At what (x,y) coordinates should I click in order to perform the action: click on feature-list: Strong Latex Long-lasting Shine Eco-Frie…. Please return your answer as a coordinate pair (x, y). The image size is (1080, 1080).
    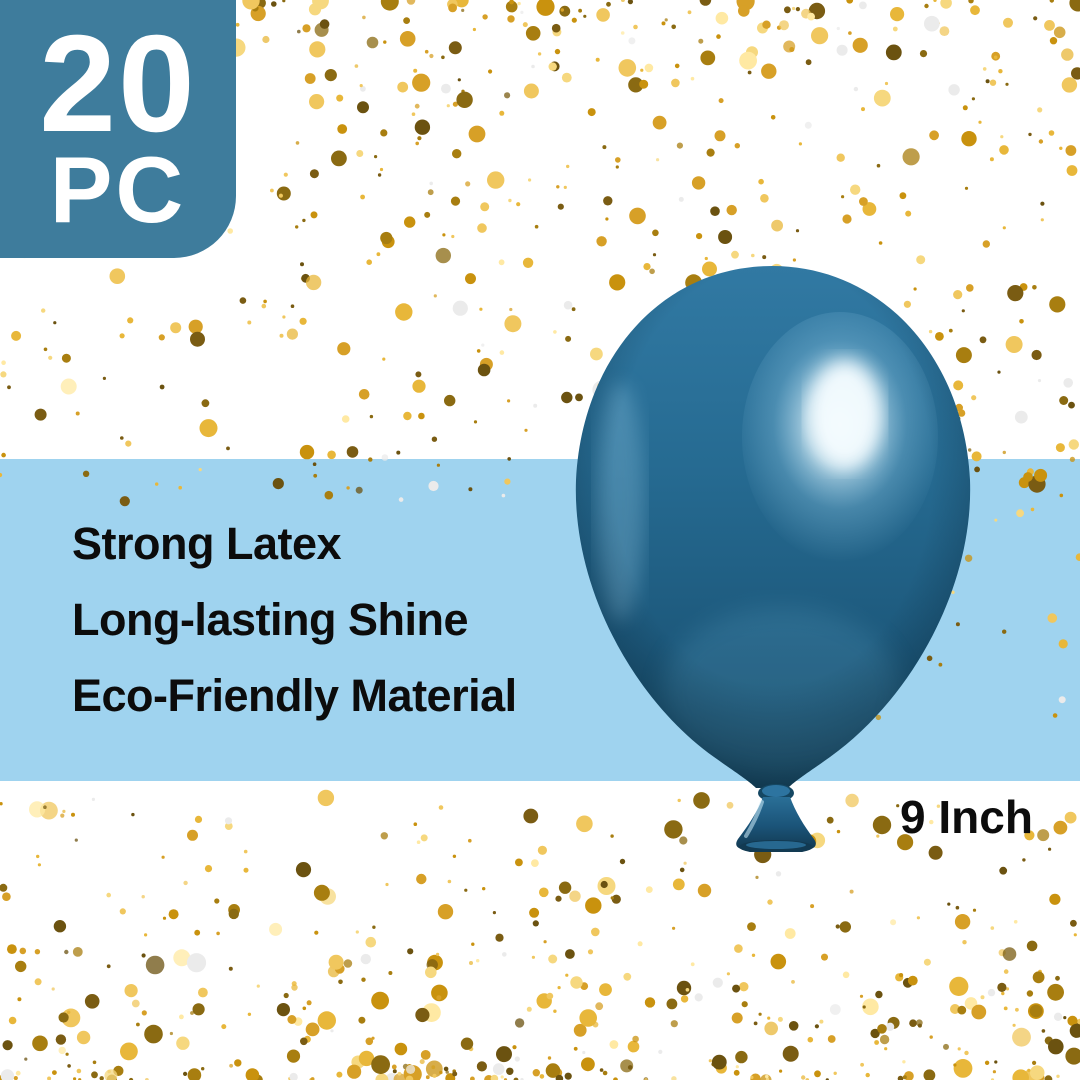
    Looking at the image, I should click on (294, 620).